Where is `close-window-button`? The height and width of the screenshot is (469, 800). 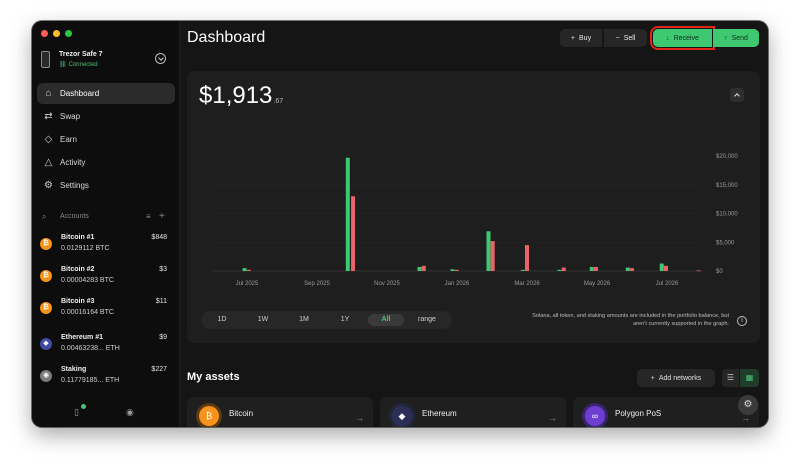 close-window-button is located at coordinates (44, 33).